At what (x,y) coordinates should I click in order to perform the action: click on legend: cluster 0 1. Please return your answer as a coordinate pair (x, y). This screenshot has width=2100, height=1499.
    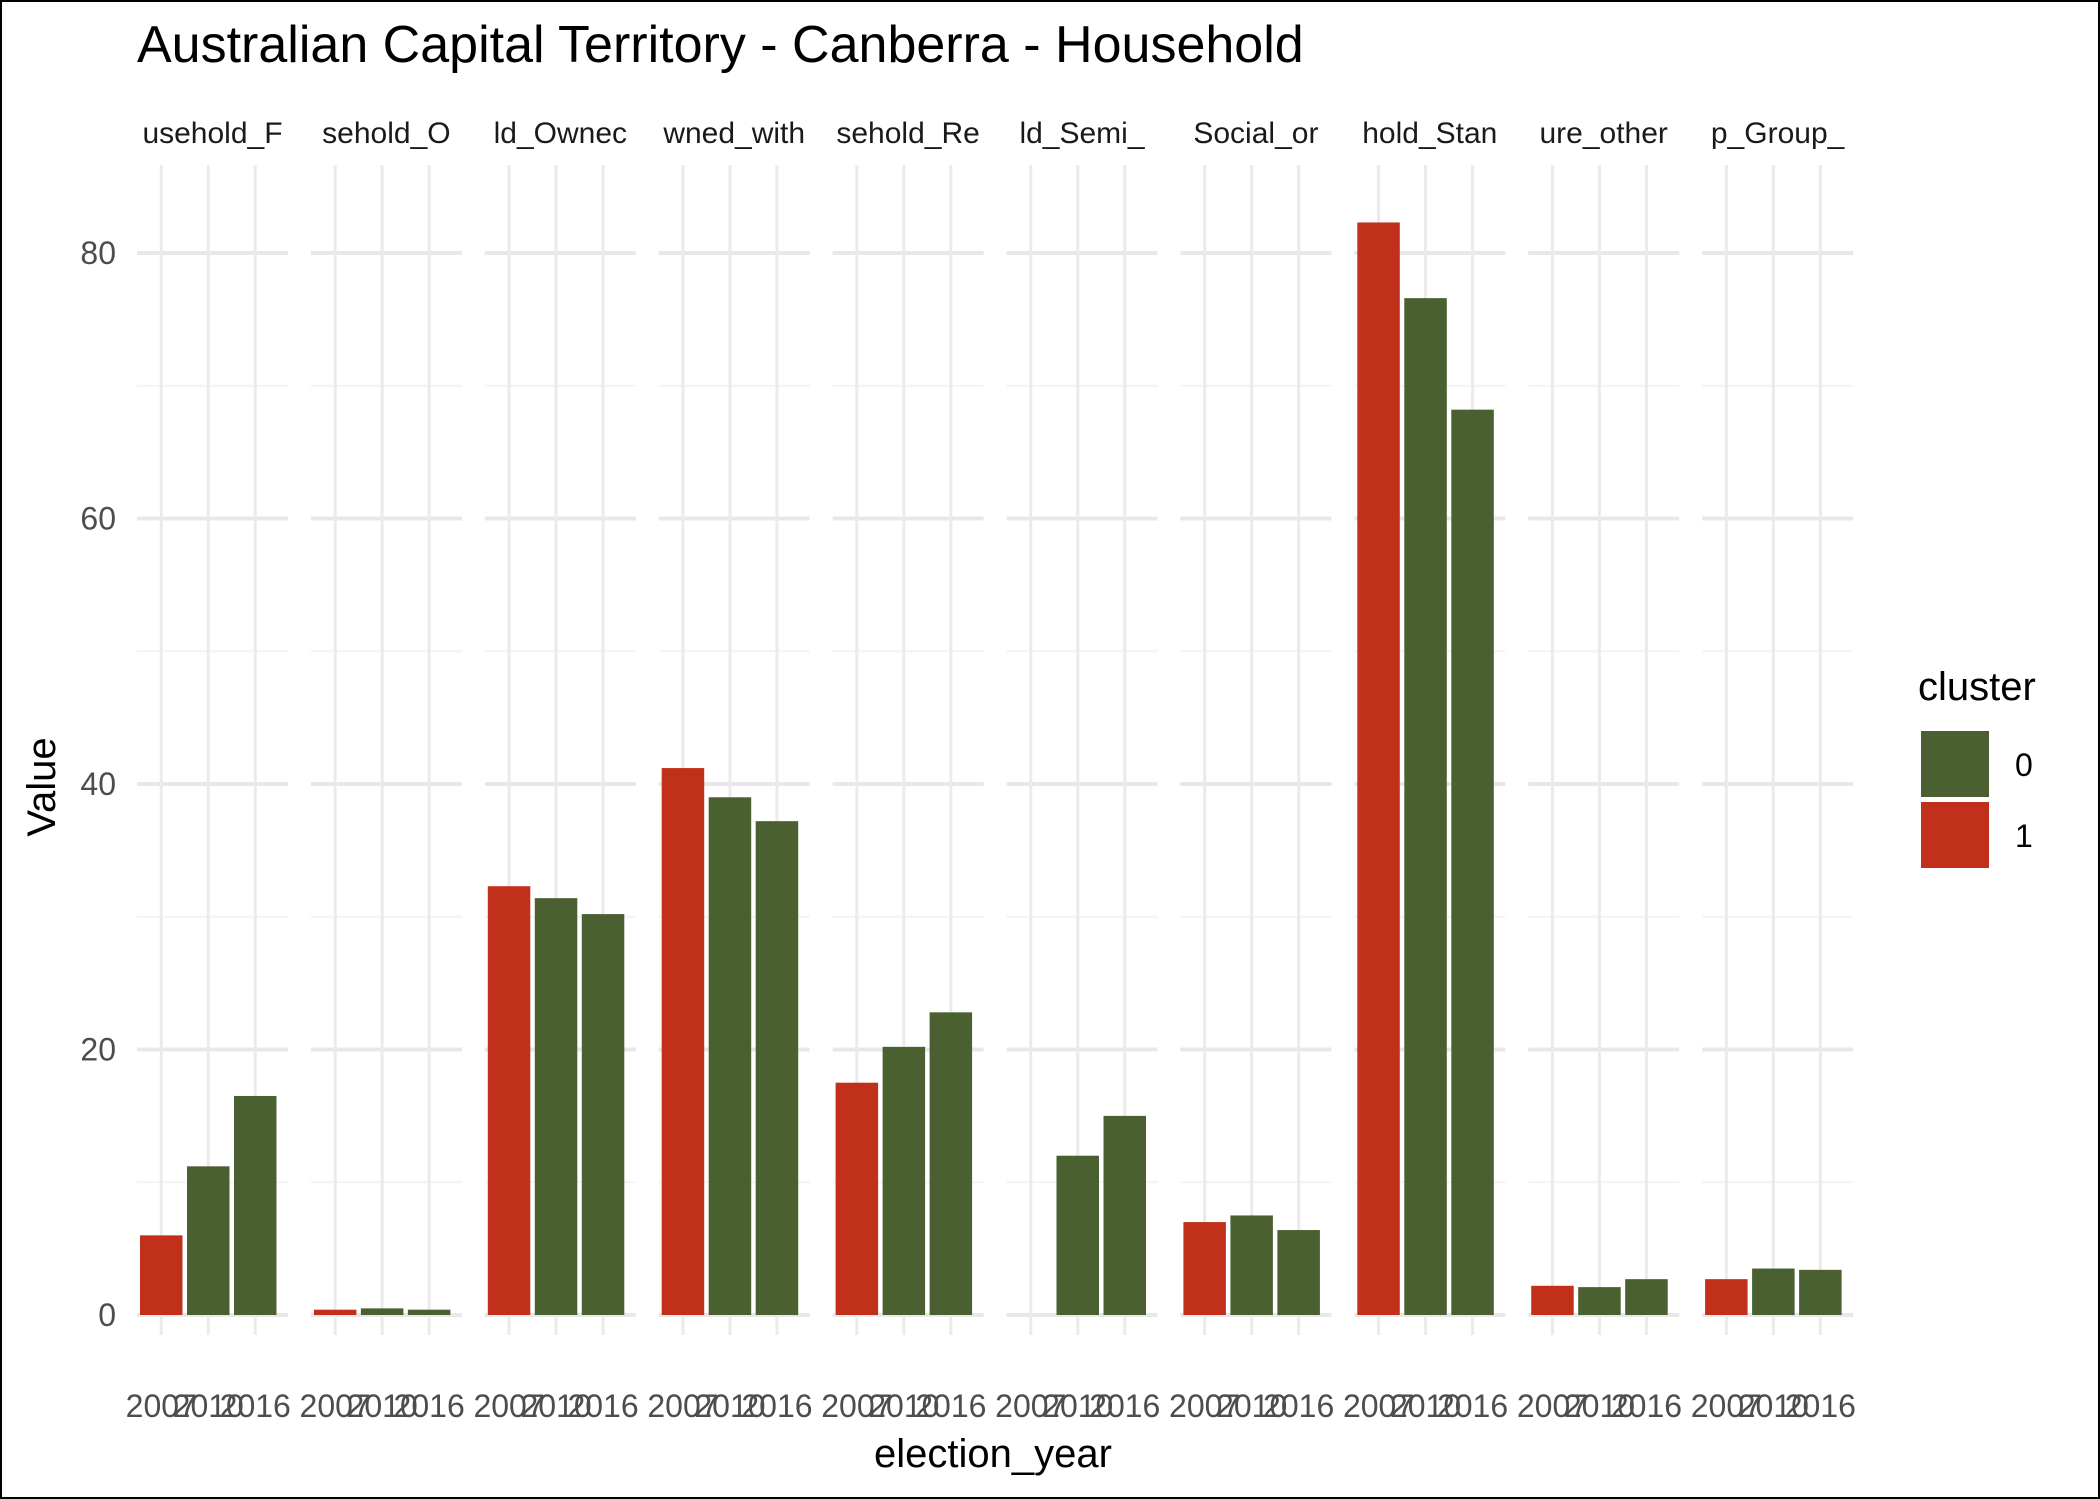
    Looking at the image, I should click on (1977, 766).